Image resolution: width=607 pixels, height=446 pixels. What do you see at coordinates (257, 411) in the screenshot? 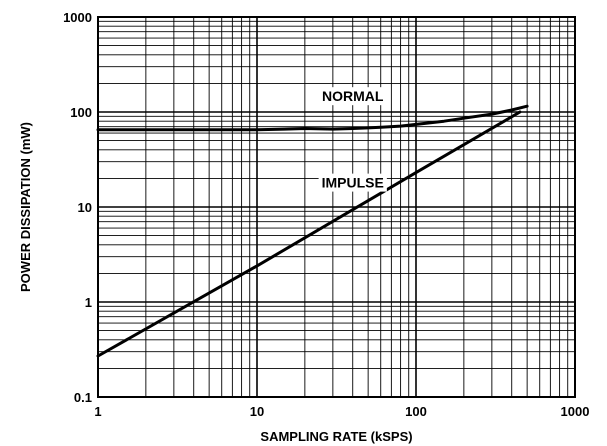
I see `x-tick-label: 10` at bounding box center [257, 411].